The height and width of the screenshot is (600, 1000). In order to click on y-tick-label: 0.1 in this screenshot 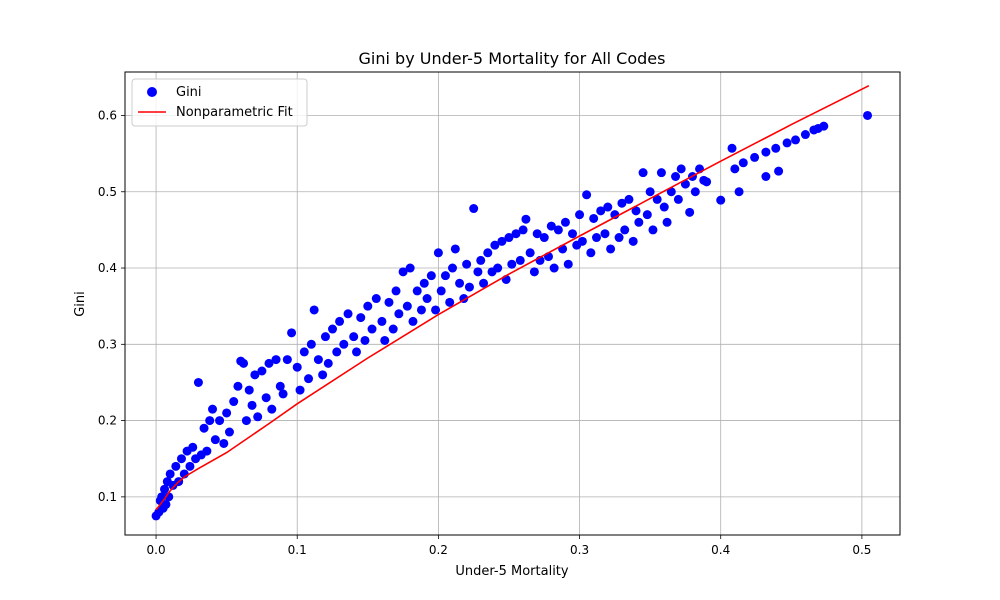, I will do `click(107, 497)`.